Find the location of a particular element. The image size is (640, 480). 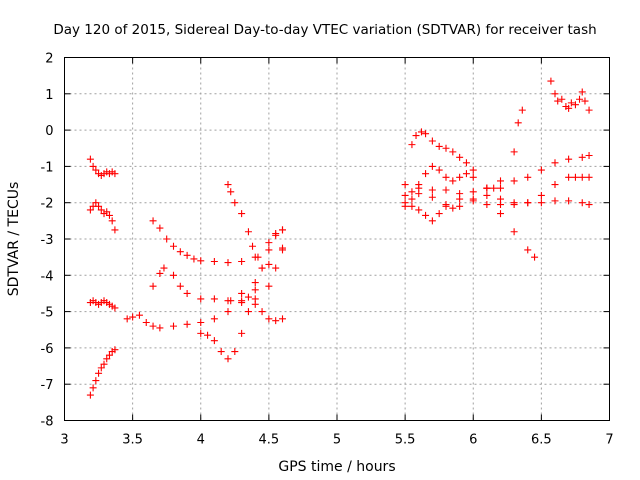

series-s14 is located at coordinates (463, 165).